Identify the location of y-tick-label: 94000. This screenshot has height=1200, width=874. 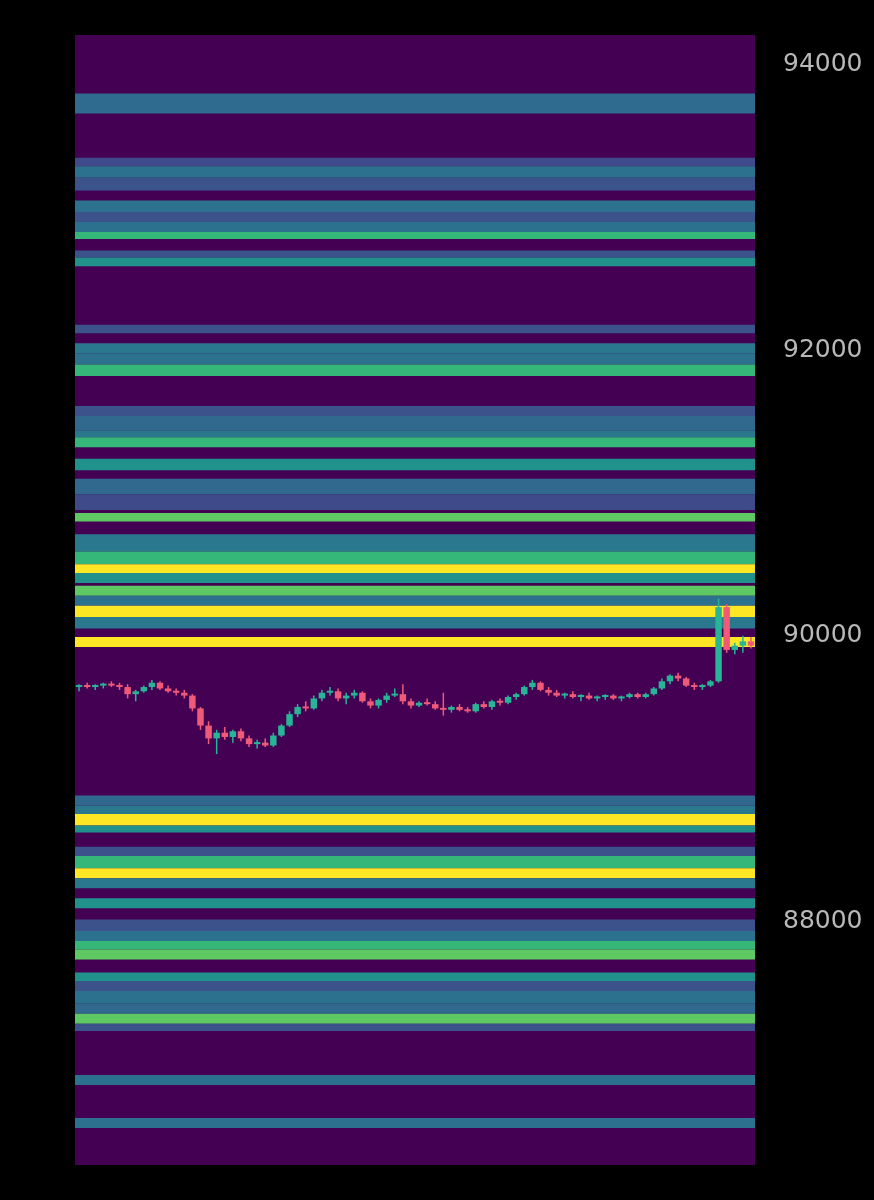
(823, 63).